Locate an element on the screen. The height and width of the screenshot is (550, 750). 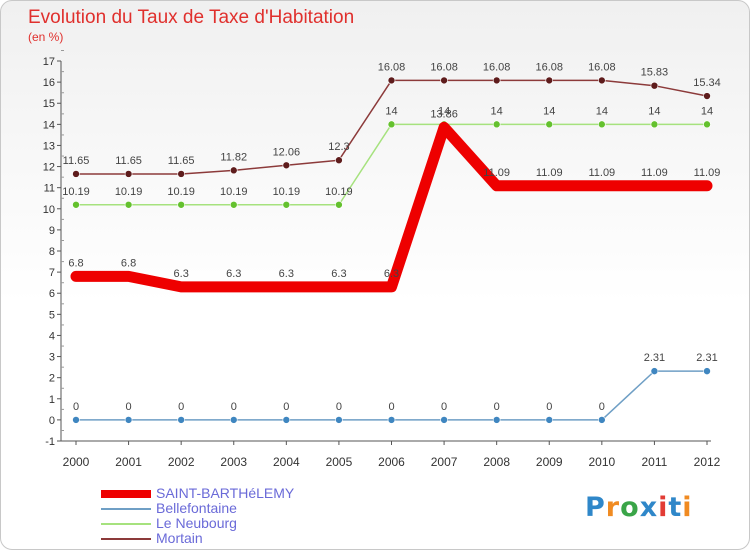
y-tick-label: 12 is located at coordinates (49, 168).